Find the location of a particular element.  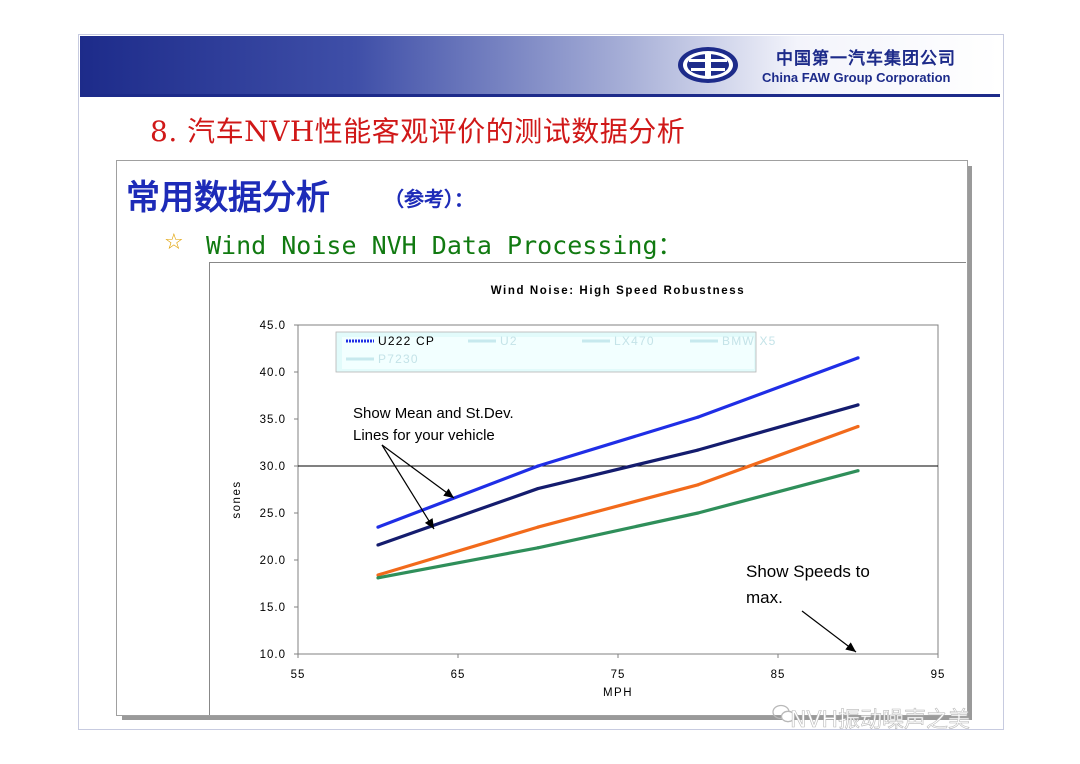

legend-label: LX470 is located at coordinates (634, 341).